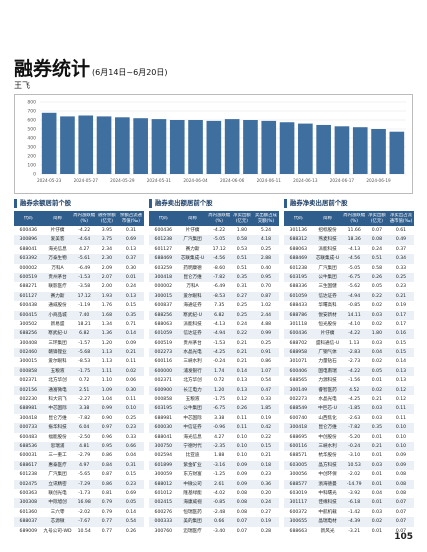 The height and width of the screenshot is (552, 427). What do you see at coordinates (354, 362) in the screenshot?
I see `table-cell: -2.73` at bounding box center [354, 362].